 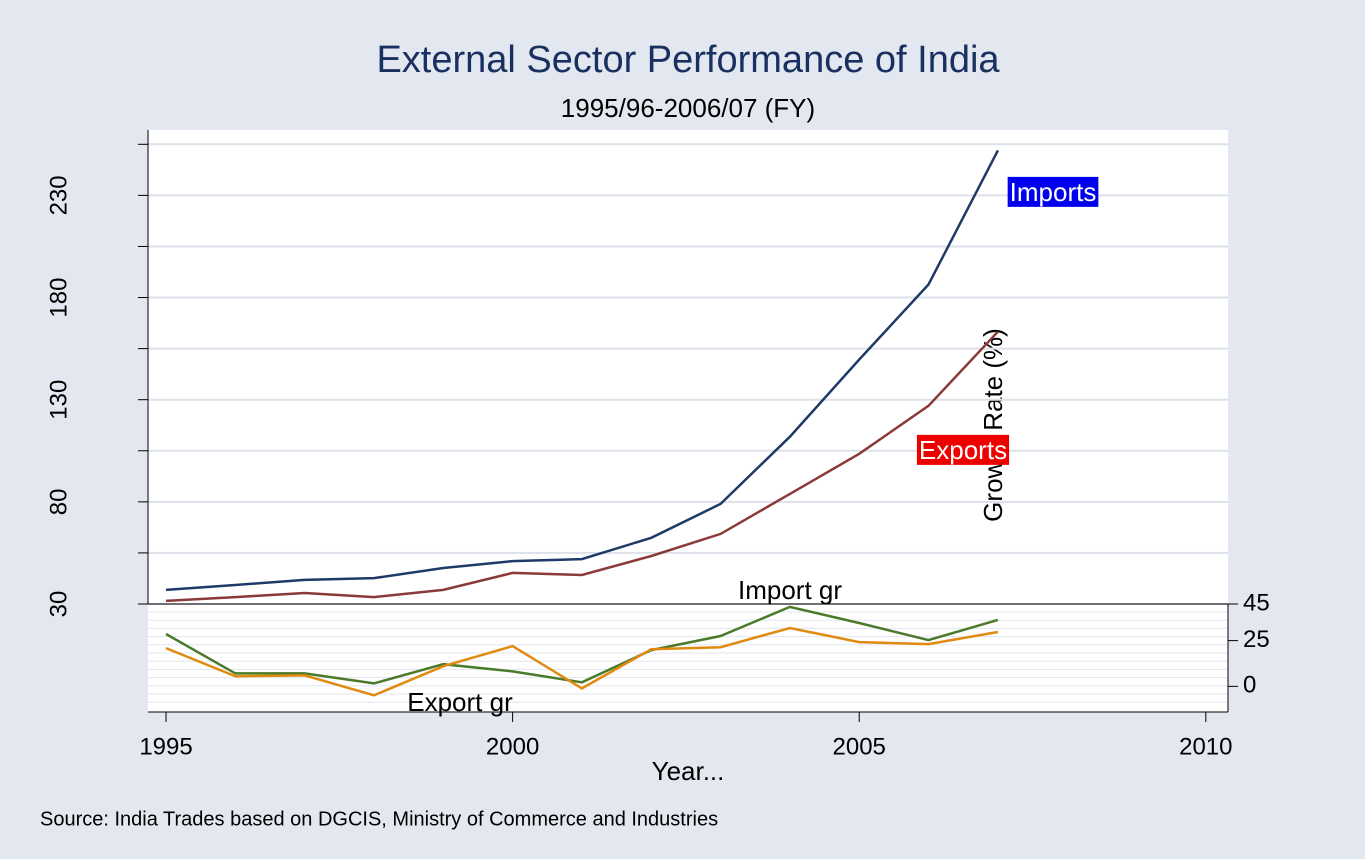 I want to click on y-tick-label: 180, so click(x=58, y=298).